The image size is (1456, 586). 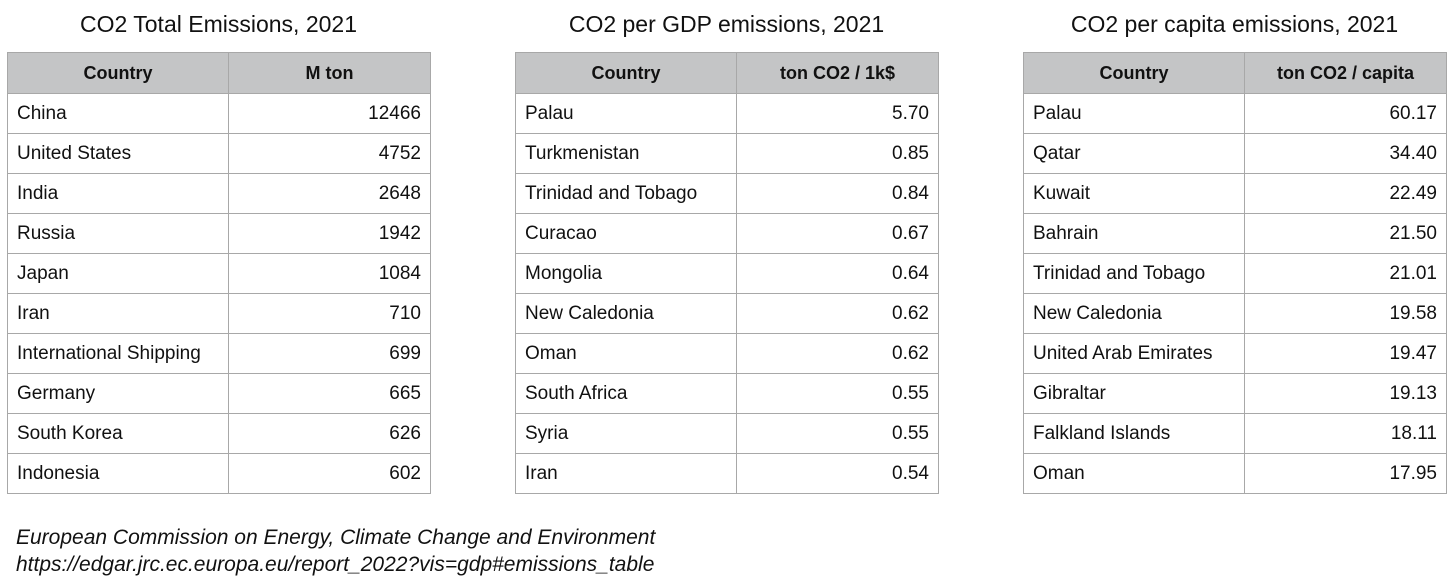 I want to click on table-row: Gibraltar 19.13, so click(x=1235, y=393).